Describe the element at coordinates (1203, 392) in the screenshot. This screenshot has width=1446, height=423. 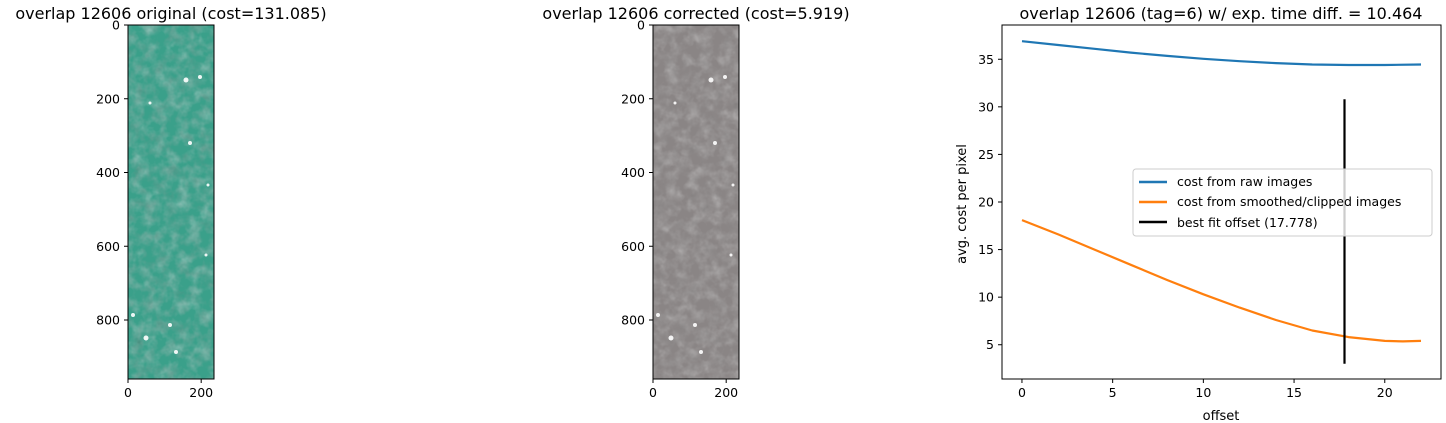
I see `x-tick-label: 10` at that location.